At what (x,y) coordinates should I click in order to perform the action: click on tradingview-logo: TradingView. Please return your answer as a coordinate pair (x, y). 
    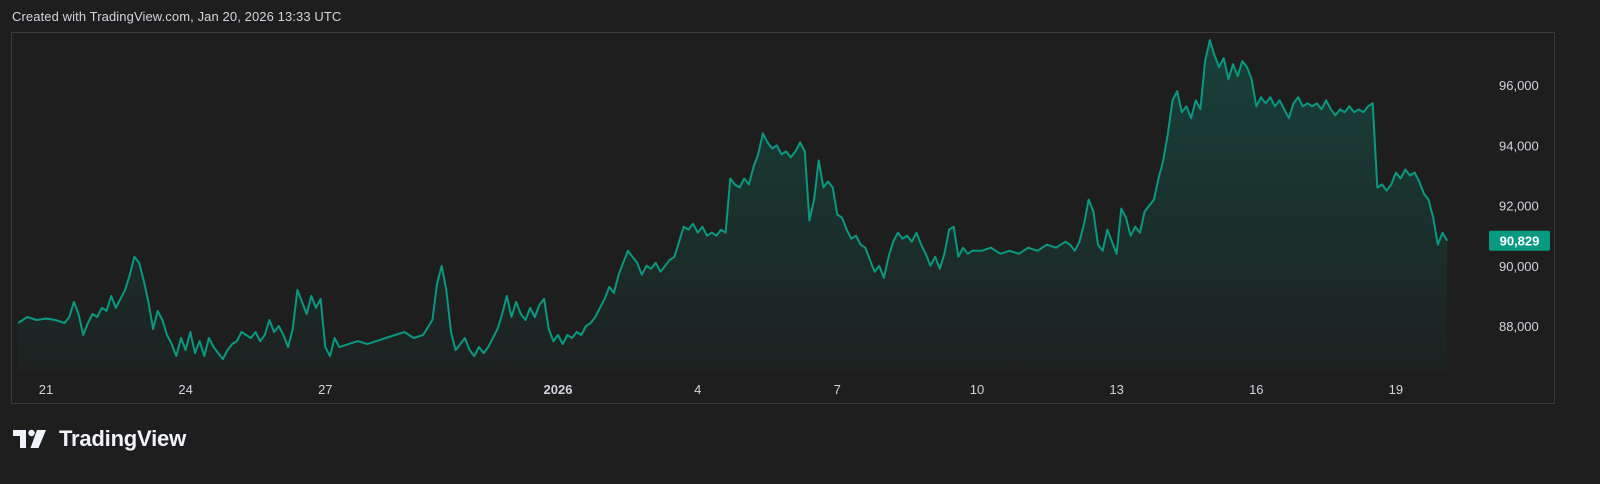
    Looking at the image, I should click on (99, 439).